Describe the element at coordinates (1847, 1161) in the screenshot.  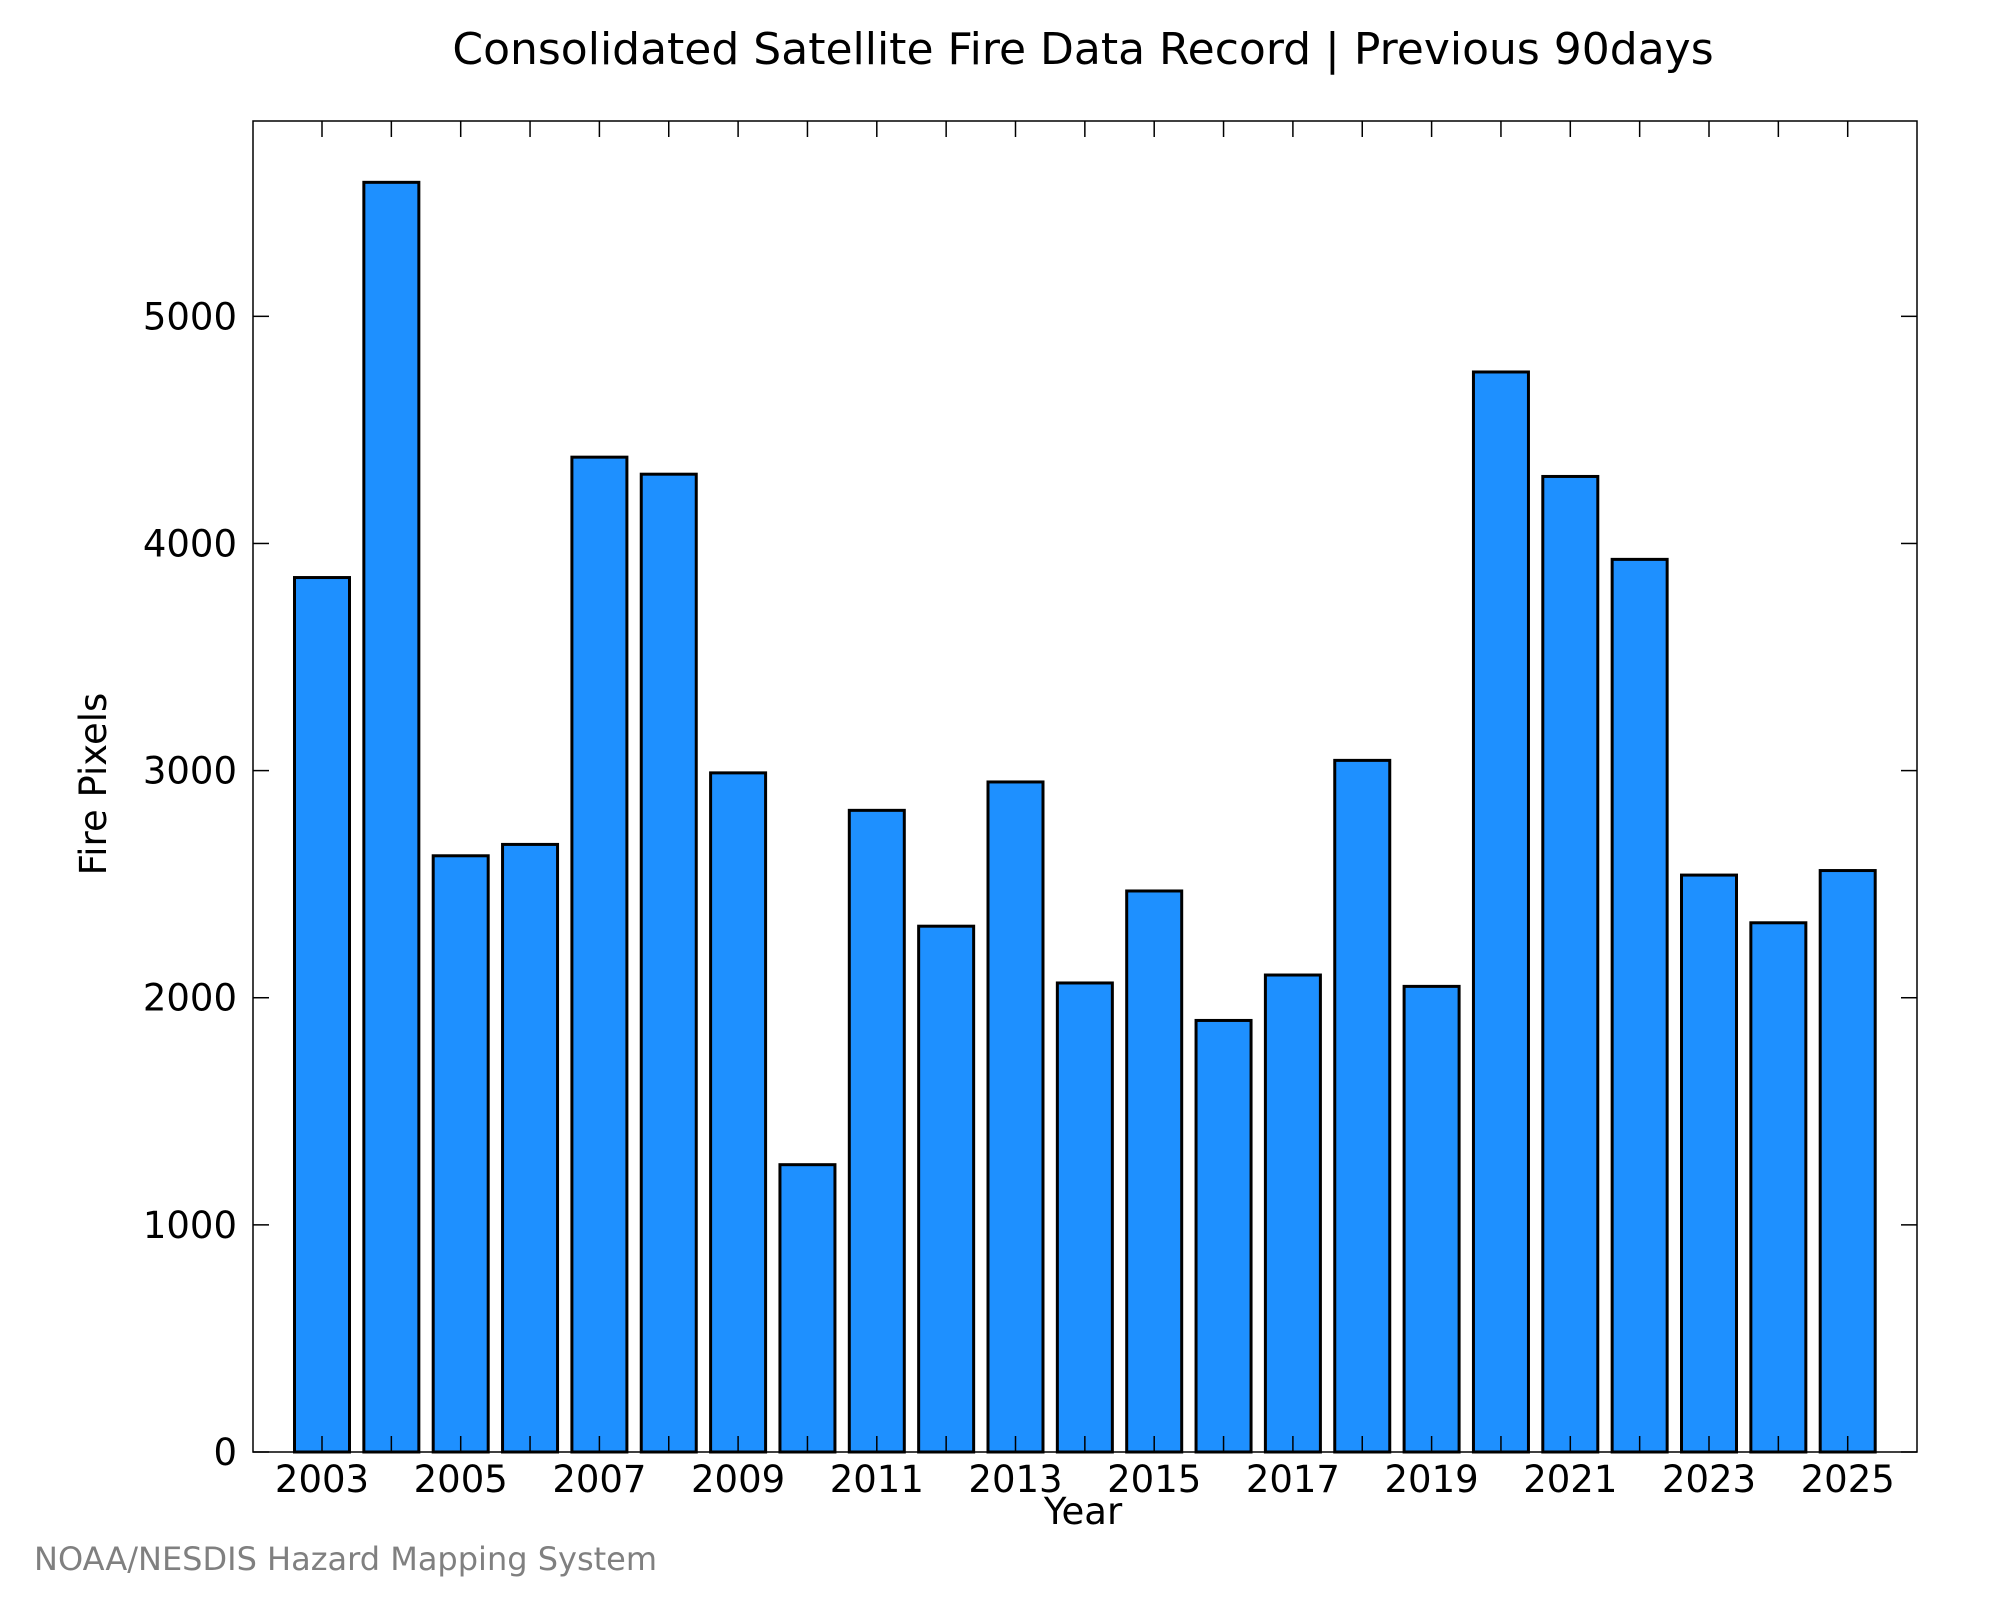
I see `bar-2025` at that location.